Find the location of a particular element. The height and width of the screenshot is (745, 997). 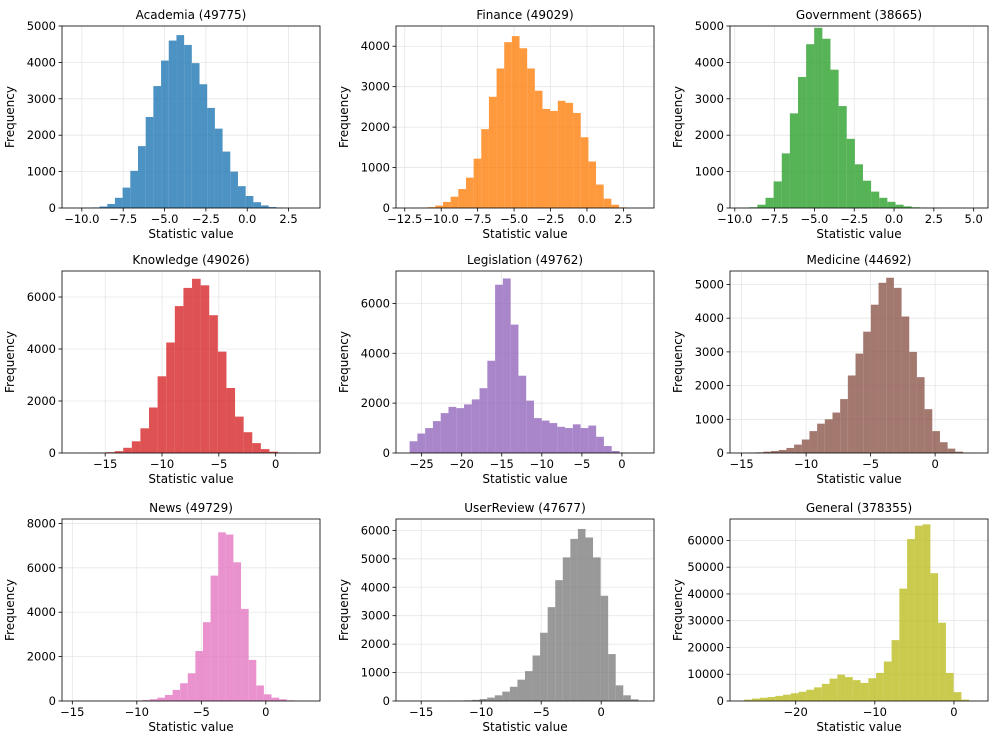

y-tick-label: 1000 is located at coordinates (375, 673).